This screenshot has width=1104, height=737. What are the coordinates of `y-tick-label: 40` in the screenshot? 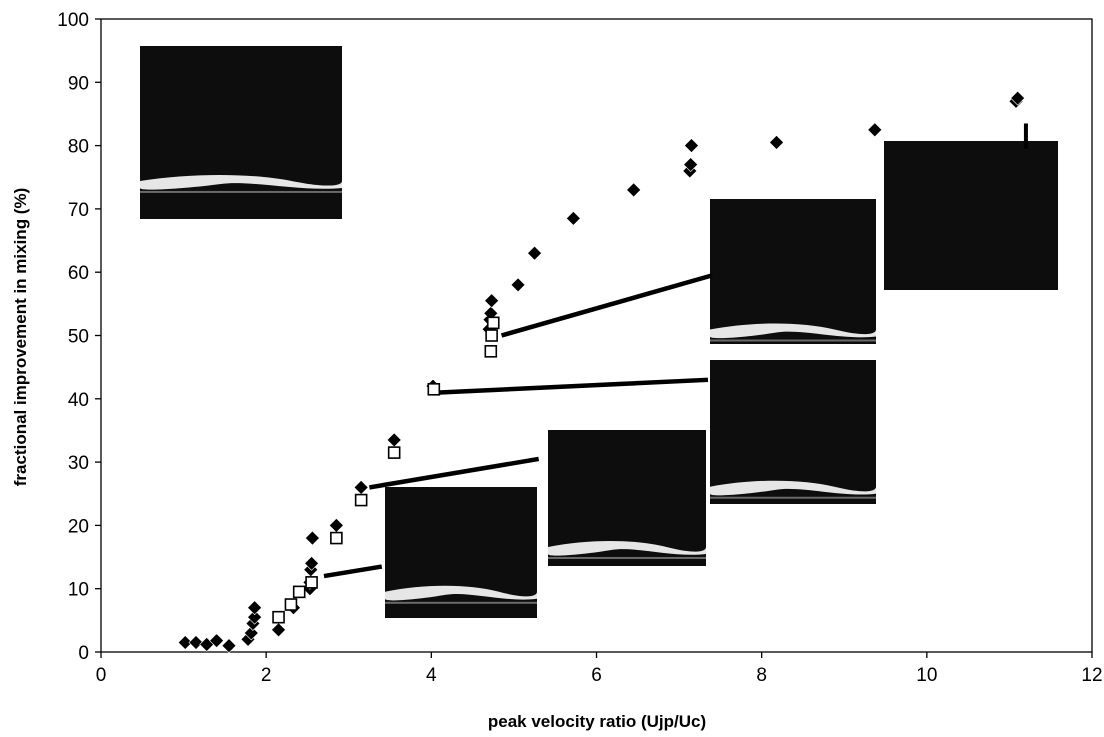 It's located at (78, 400).